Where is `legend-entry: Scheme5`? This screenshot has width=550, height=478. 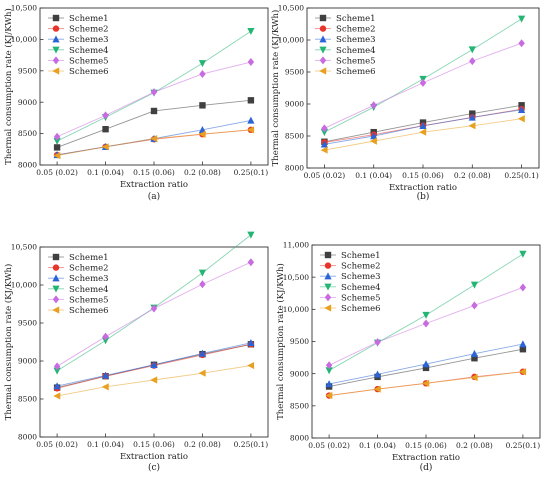 legend-entry: Scheme5 is located at coordinates (356, 61).